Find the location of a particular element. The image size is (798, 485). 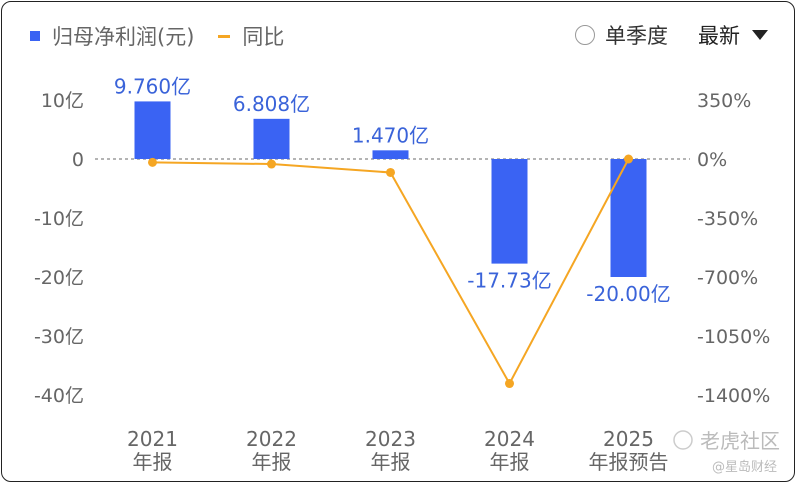

bar-value-label: -20.00亿 is located at coordinates (628, 294).